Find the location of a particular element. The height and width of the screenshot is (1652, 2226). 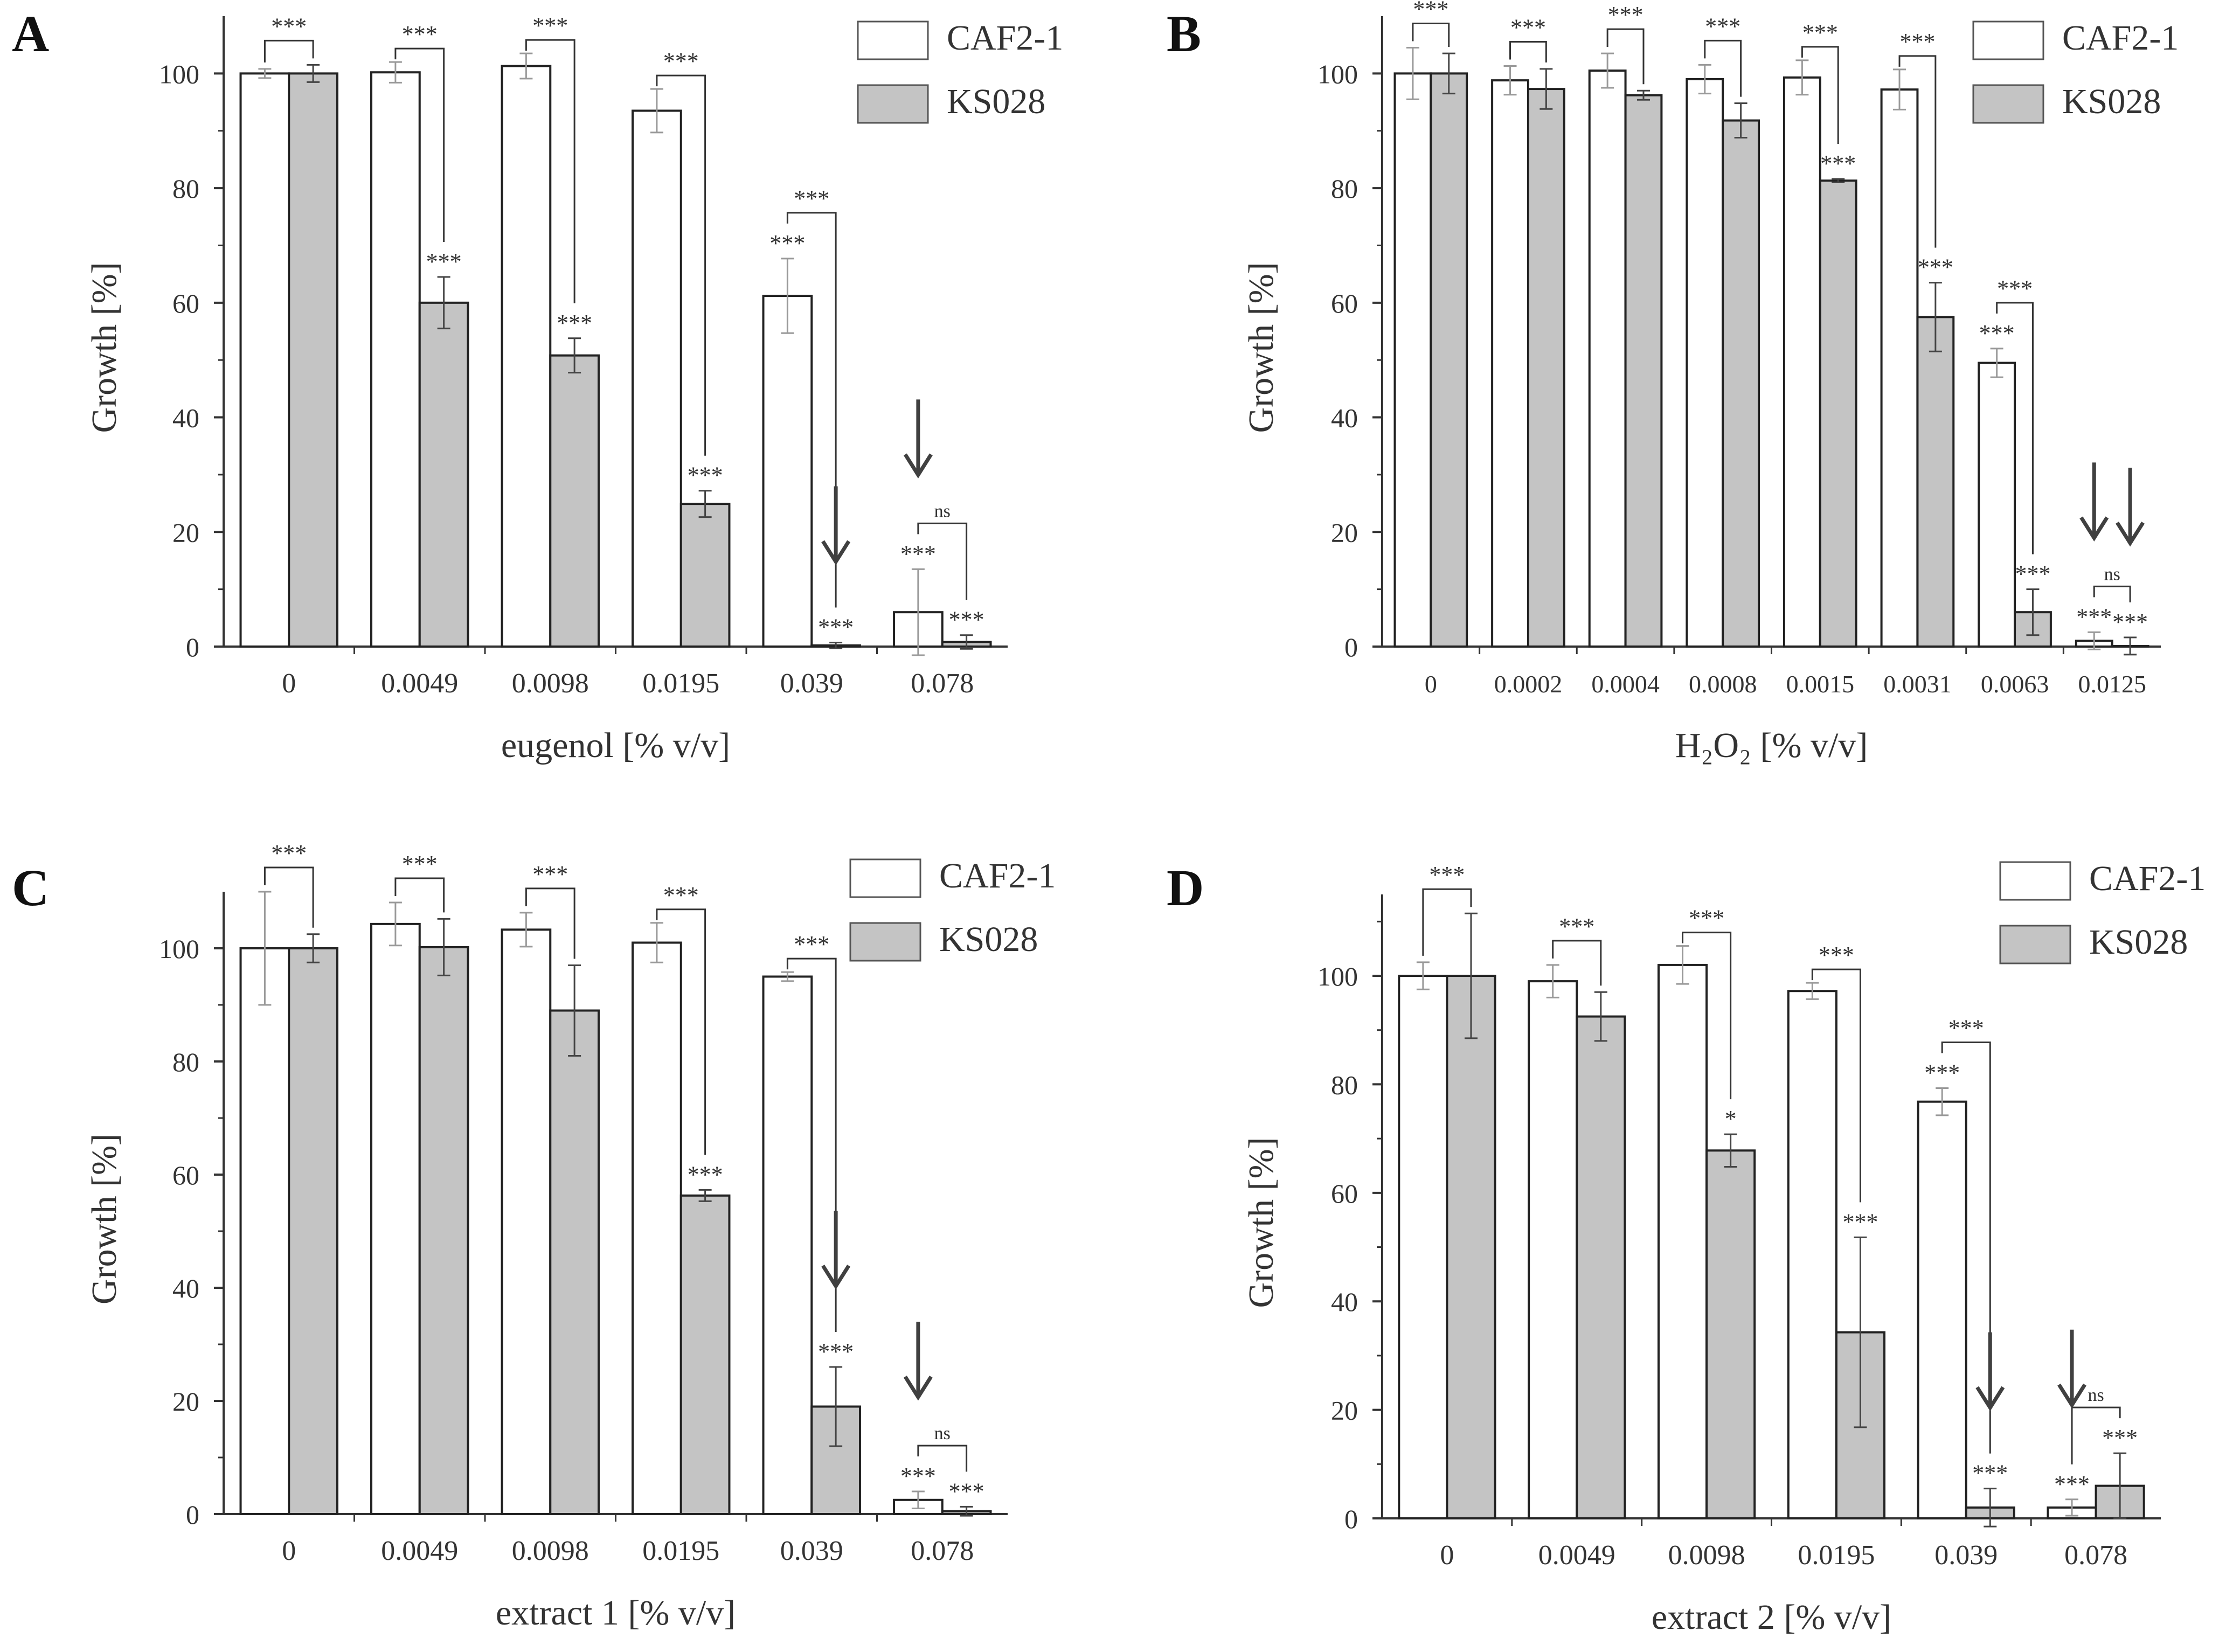

bracket-label: ns is located at coordinates (942, 511).